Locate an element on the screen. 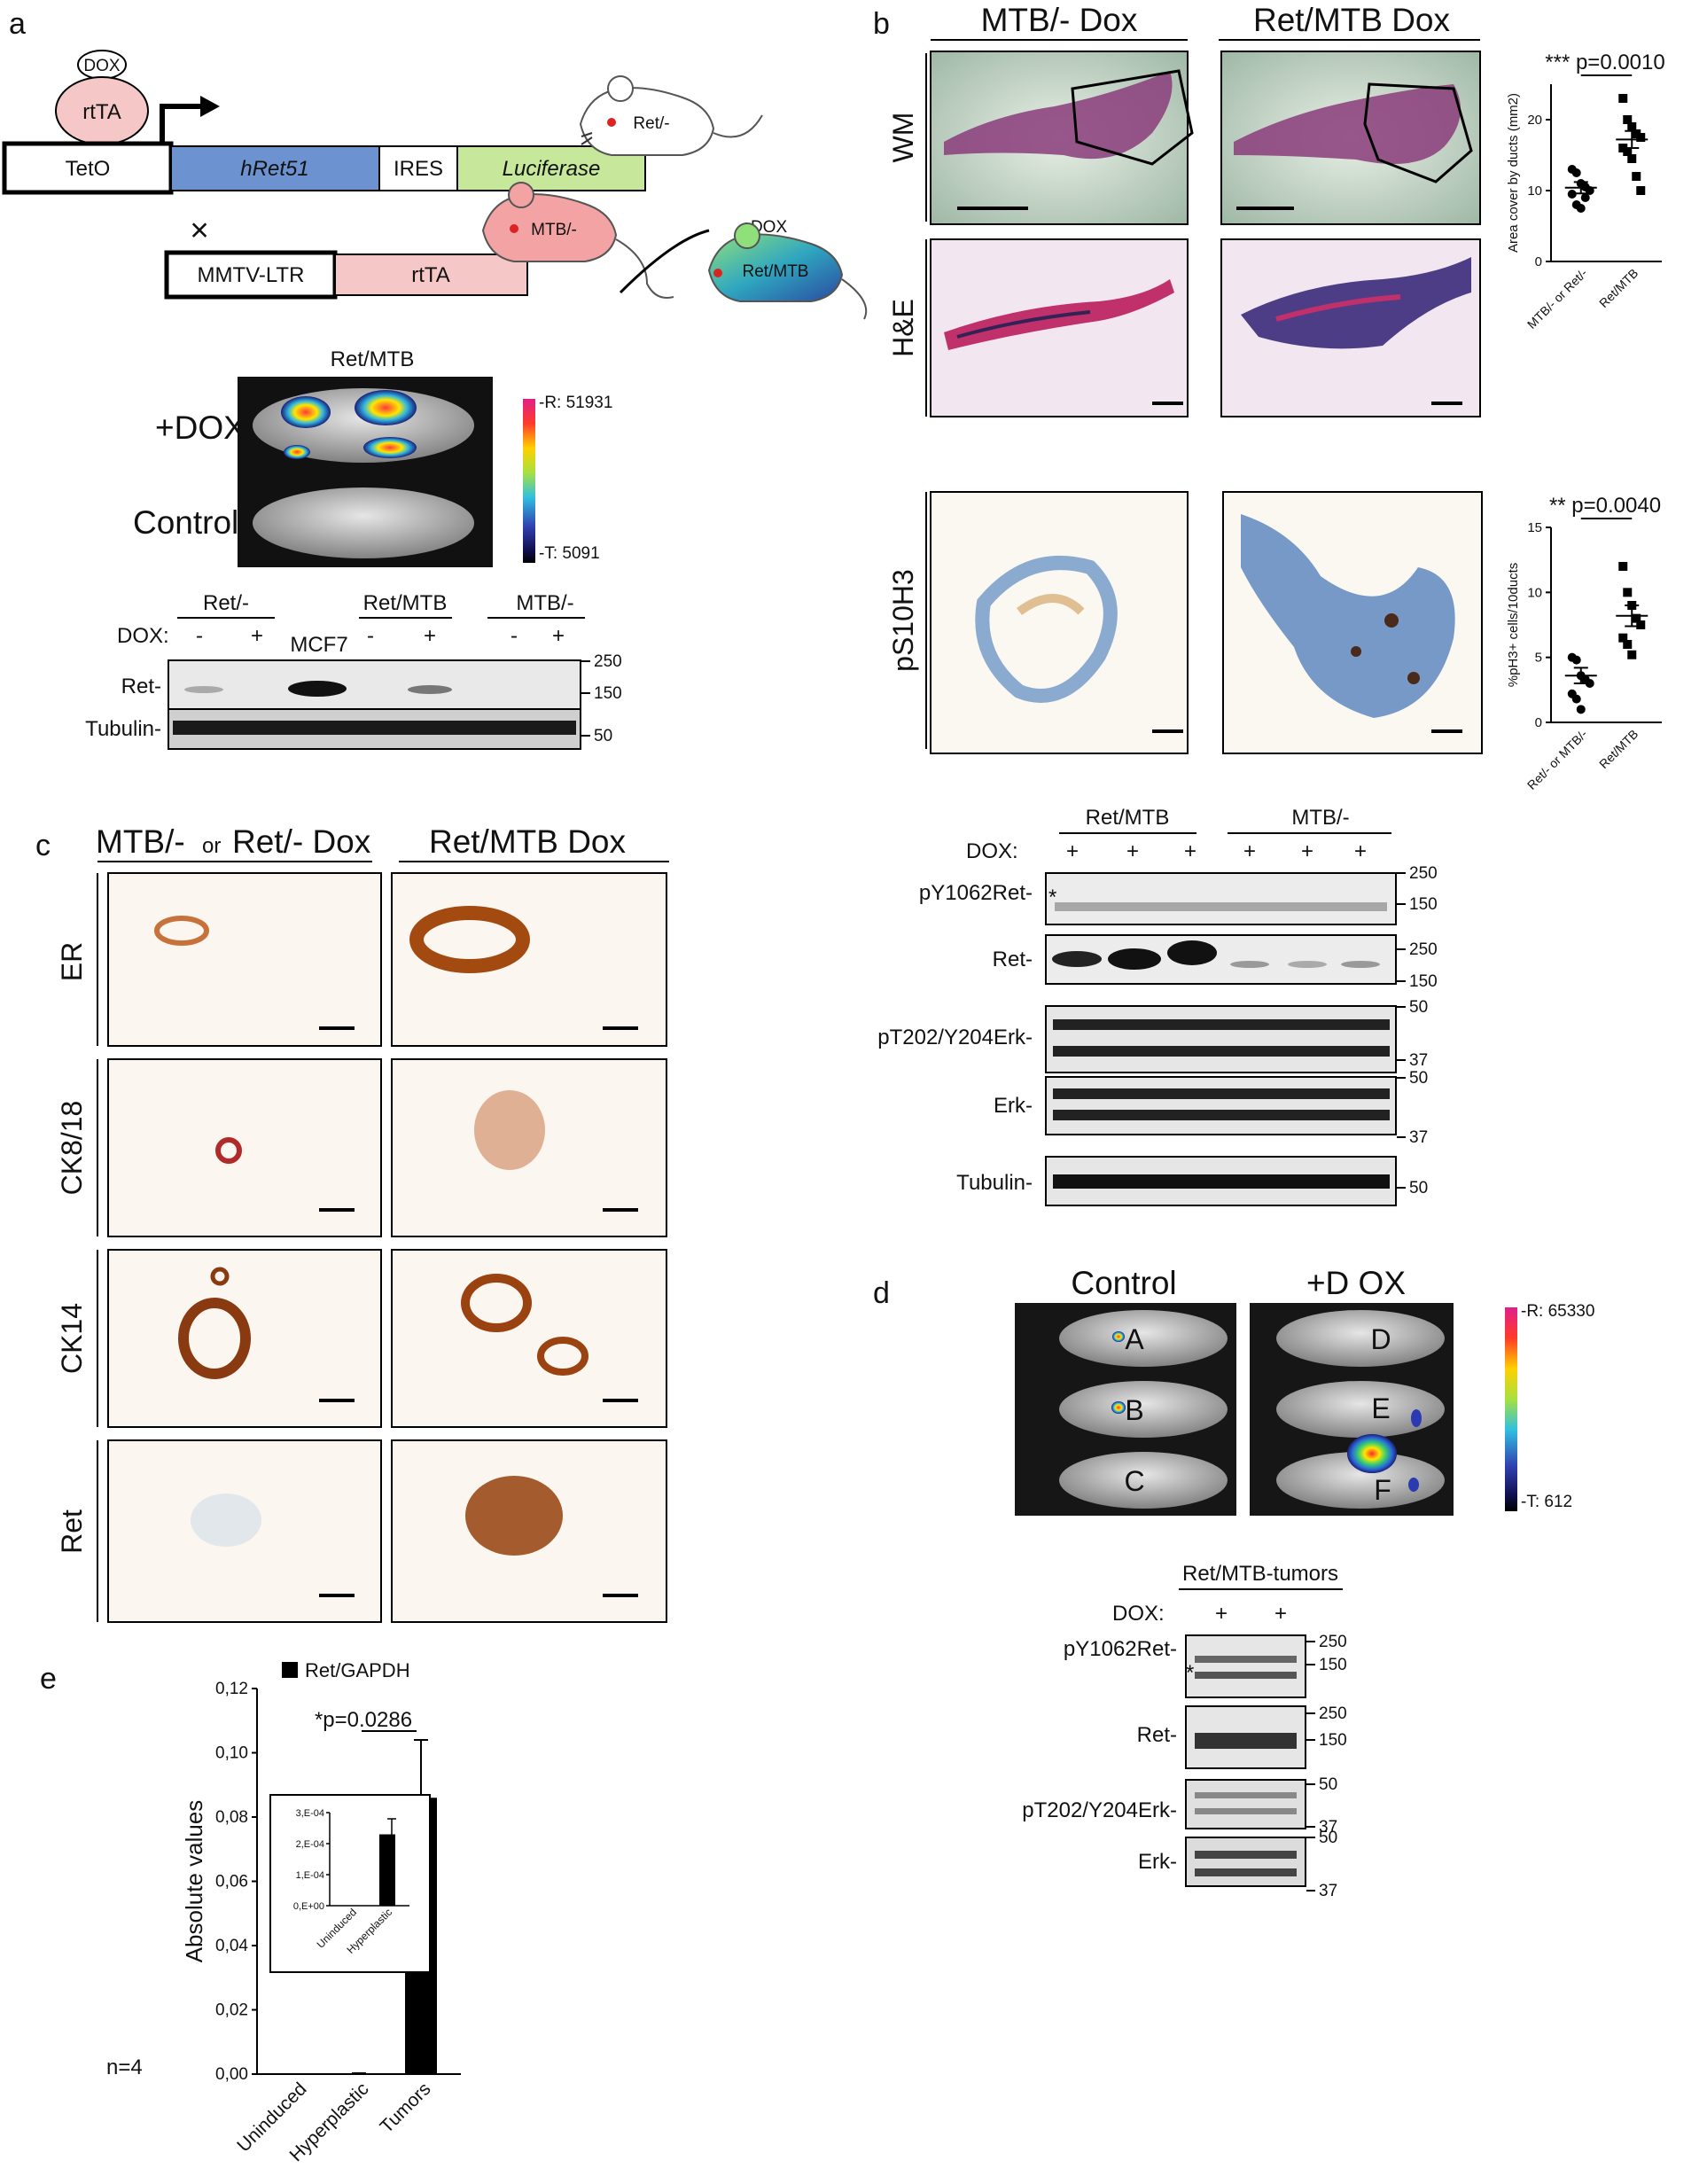  row-label: ER is located at coordinates (72, 961).